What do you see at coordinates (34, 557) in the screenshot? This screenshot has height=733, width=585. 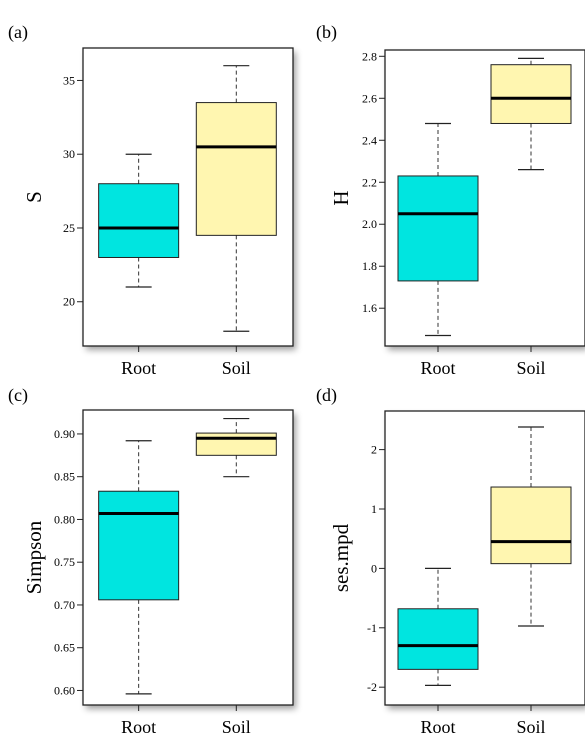 I see `y-axis-label: Simpson` at bounding box center [34, 557].